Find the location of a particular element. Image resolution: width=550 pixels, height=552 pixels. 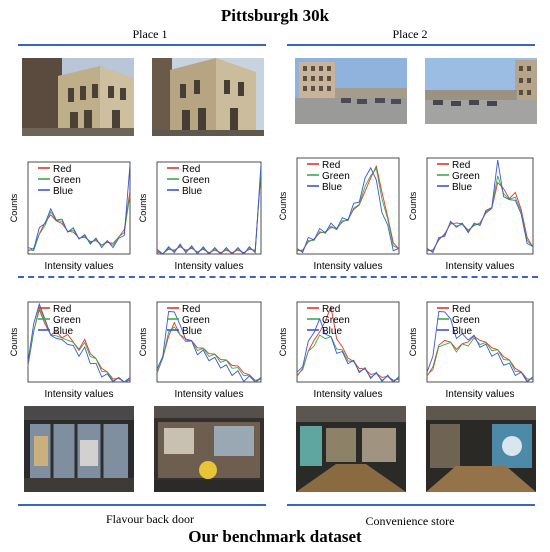

histogram-benchmark-right-b: Red Green Blue Counts Intensity values is located at coordinates (472, 347).